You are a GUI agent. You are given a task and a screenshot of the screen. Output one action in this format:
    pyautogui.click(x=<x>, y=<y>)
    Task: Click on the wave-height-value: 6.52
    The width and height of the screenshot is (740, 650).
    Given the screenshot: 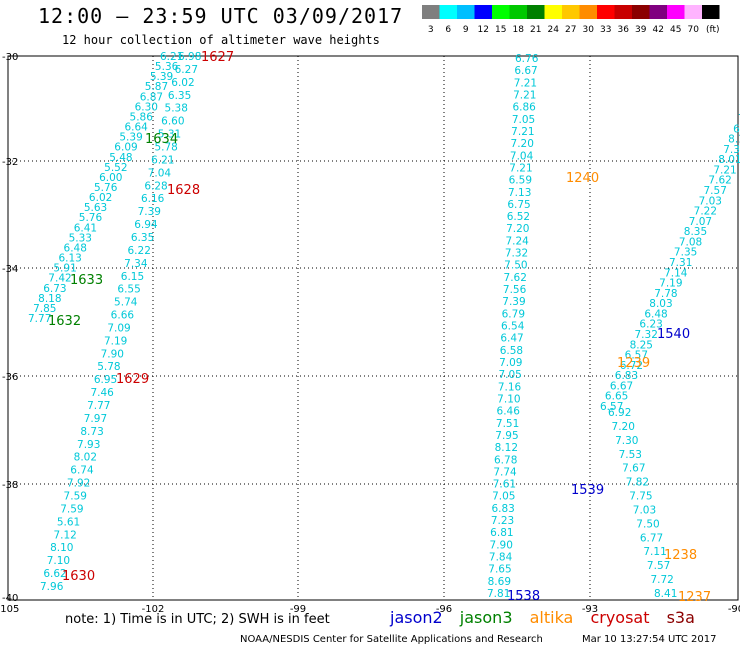 What is the action you would take?
    pyautogui.click(x=518, y=217)
    